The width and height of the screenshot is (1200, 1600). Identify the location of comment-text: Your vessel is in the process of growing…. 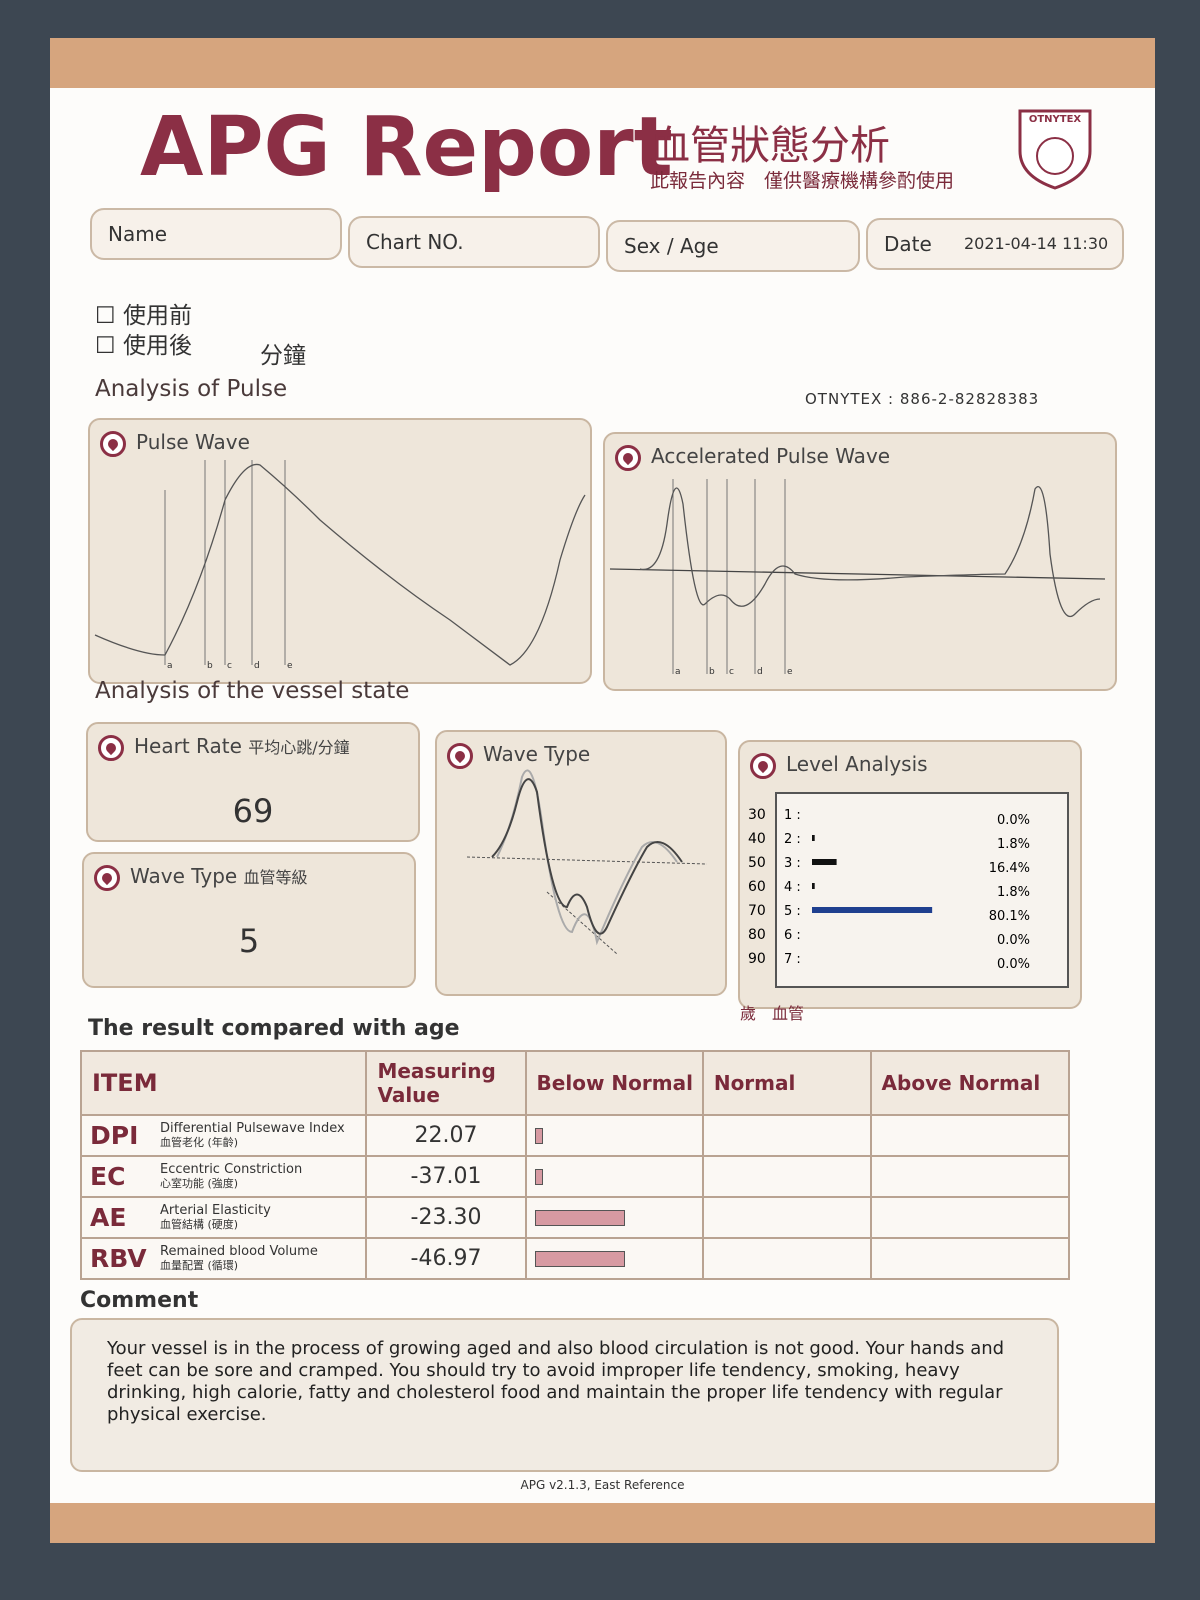
(556, 1381).